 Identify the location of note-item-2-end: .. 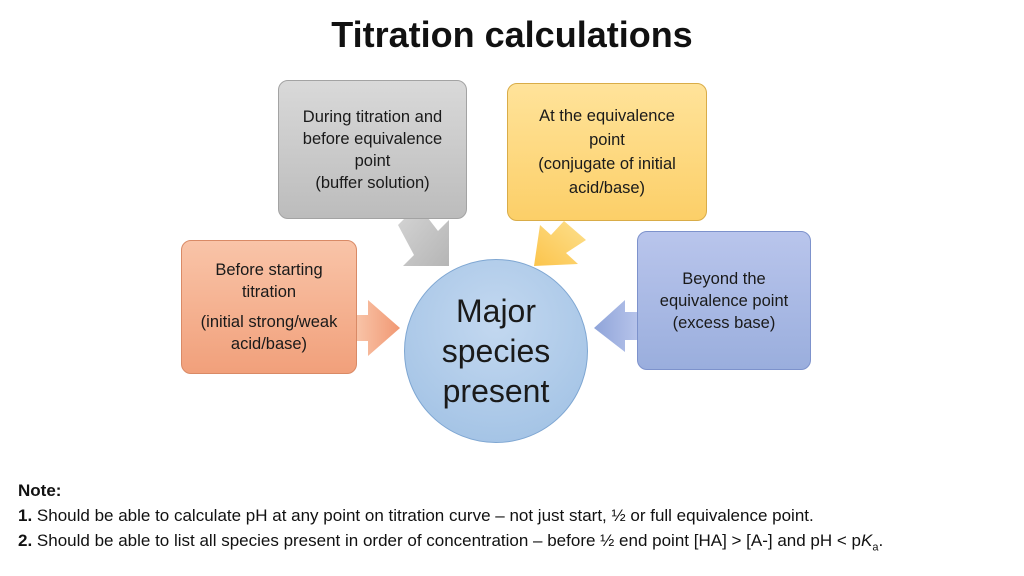
(881, 540).